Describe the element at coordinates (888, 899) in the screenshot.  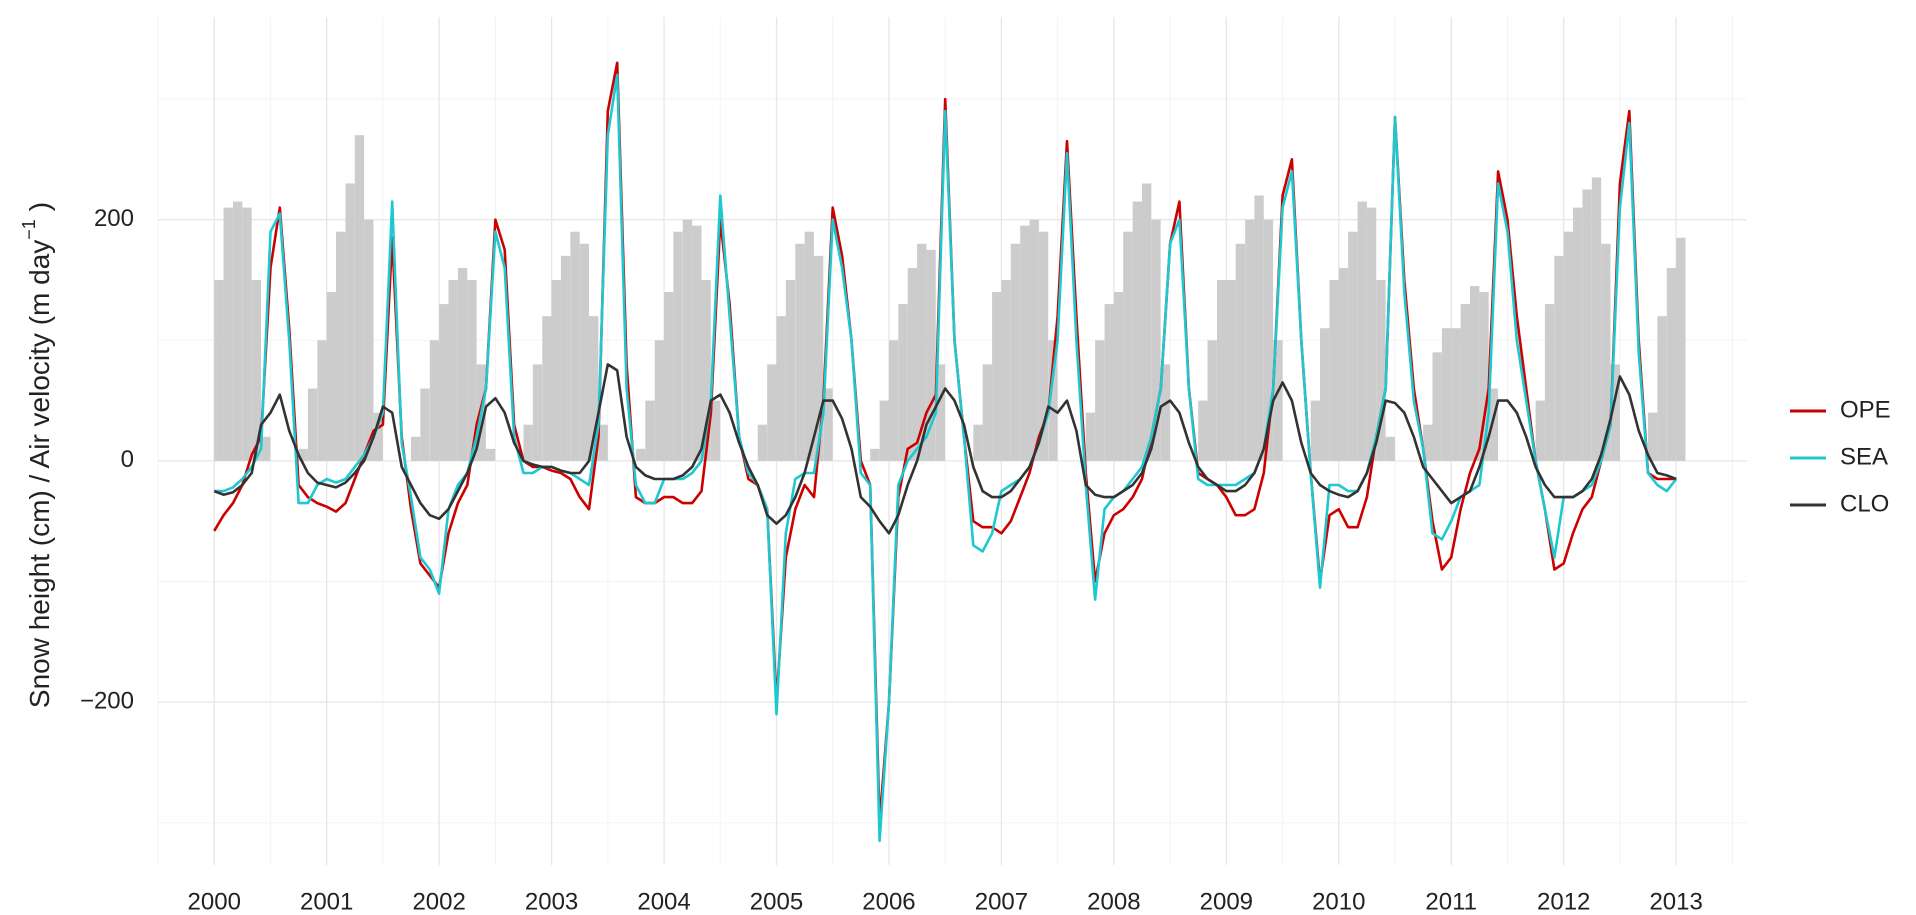
I see `x-tick-label: 2006` at that location.